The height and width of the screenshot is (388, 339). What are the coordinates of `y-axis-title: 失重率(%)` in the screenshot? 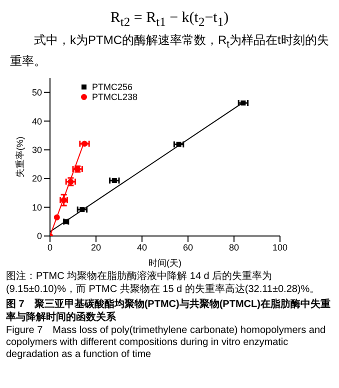 It's located at (20, 157).